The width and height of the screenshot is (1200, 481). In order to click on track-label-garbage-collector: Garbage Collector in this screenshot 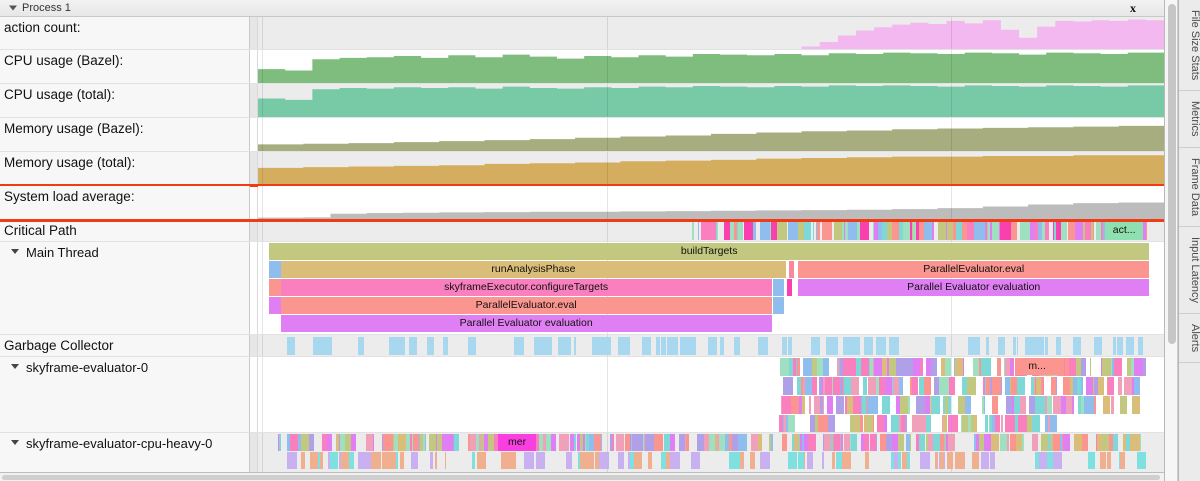, I will do `click(125, 345)`.